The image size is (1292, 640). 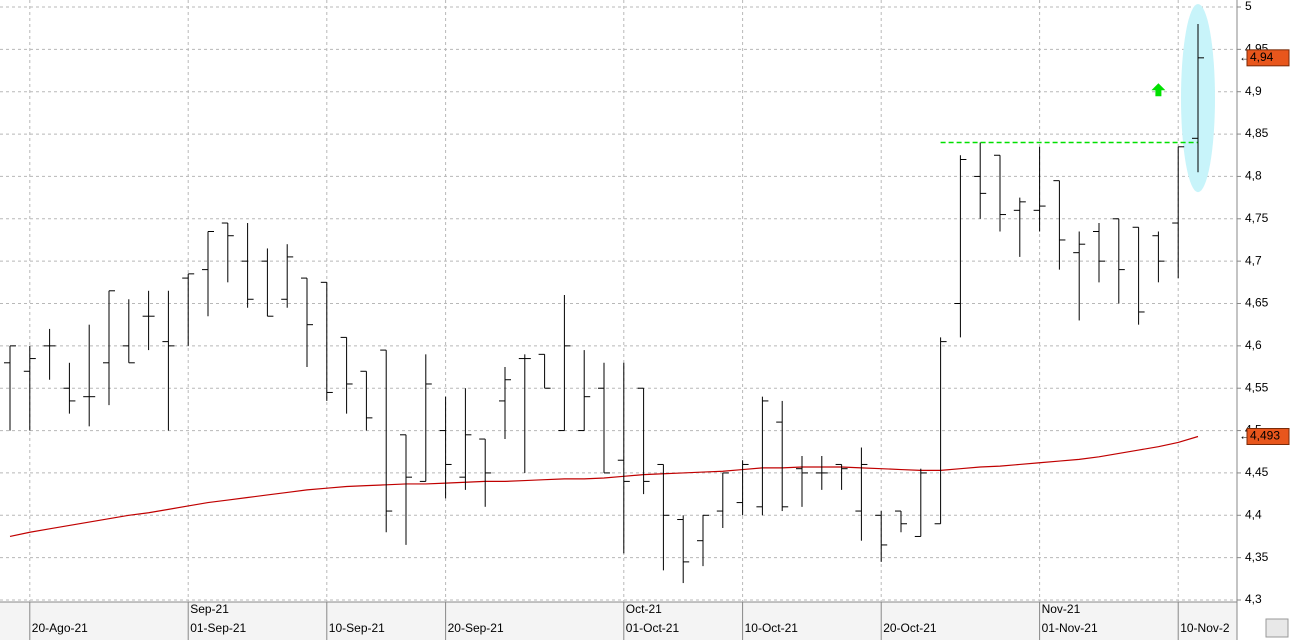 I want to click on x-tick-label: 10-Sep-21, so click(x=357, y=628).